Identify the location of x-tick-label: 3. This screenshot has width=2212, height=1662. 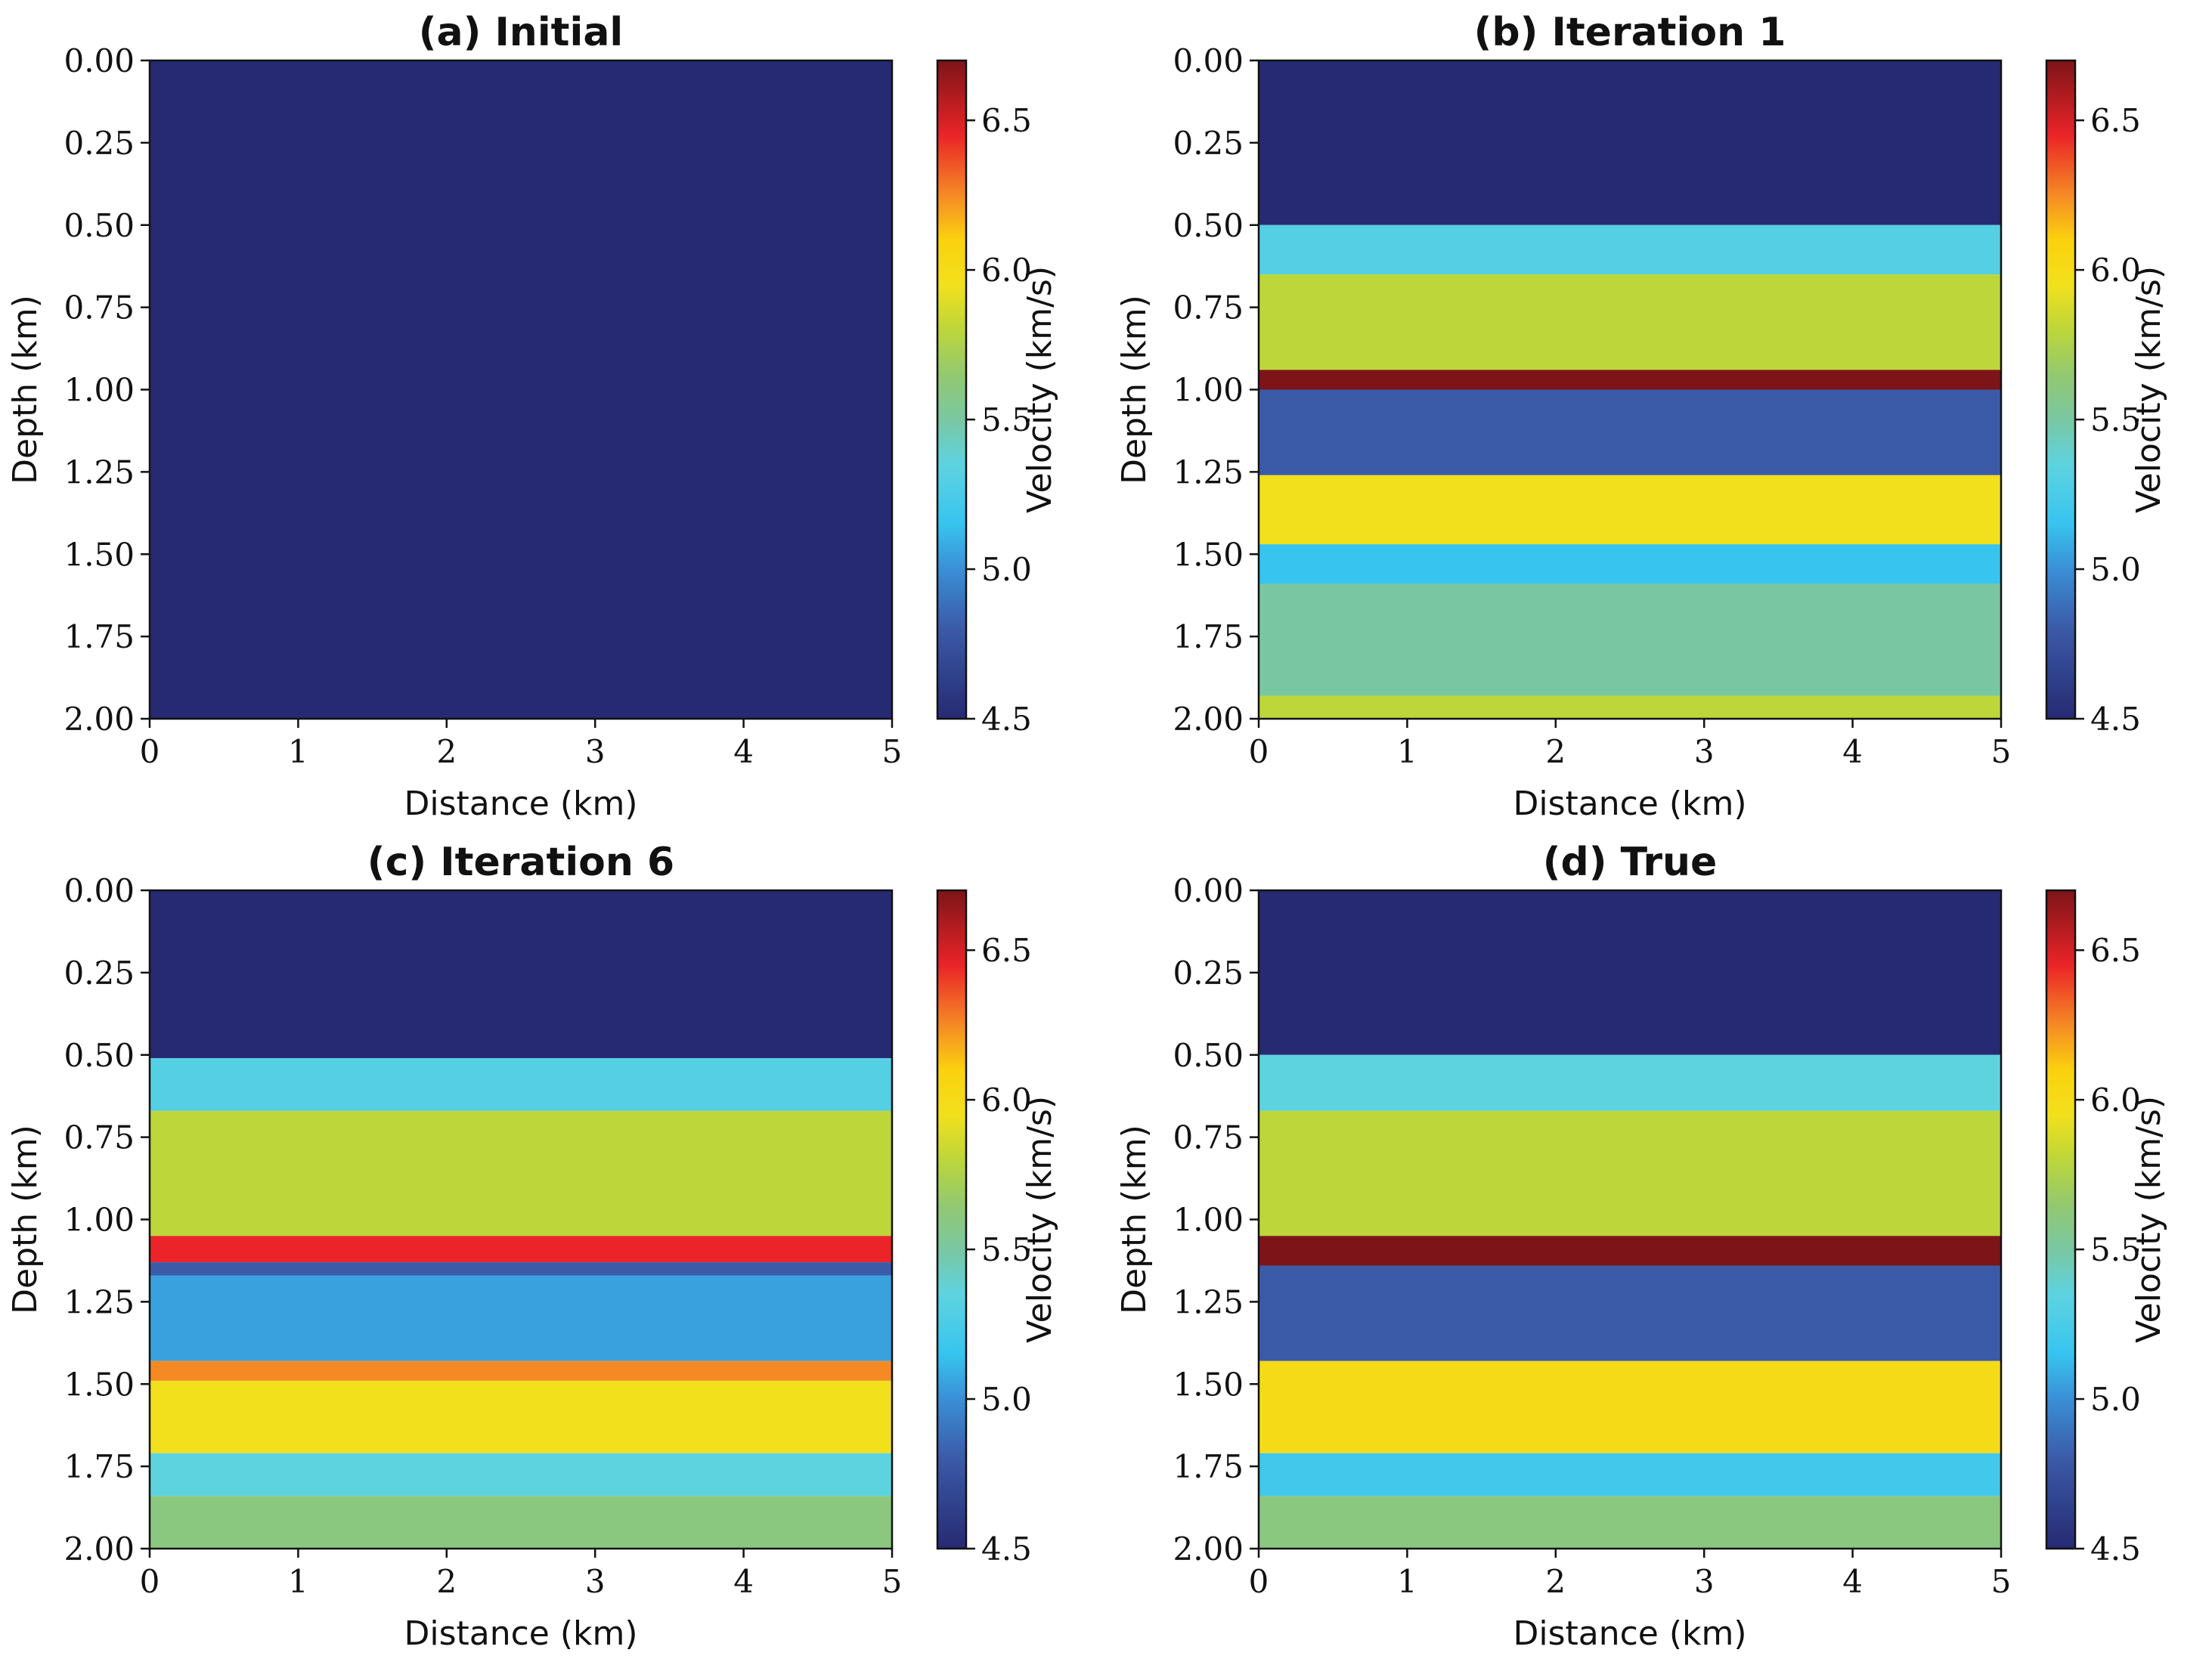
(595, 1581).